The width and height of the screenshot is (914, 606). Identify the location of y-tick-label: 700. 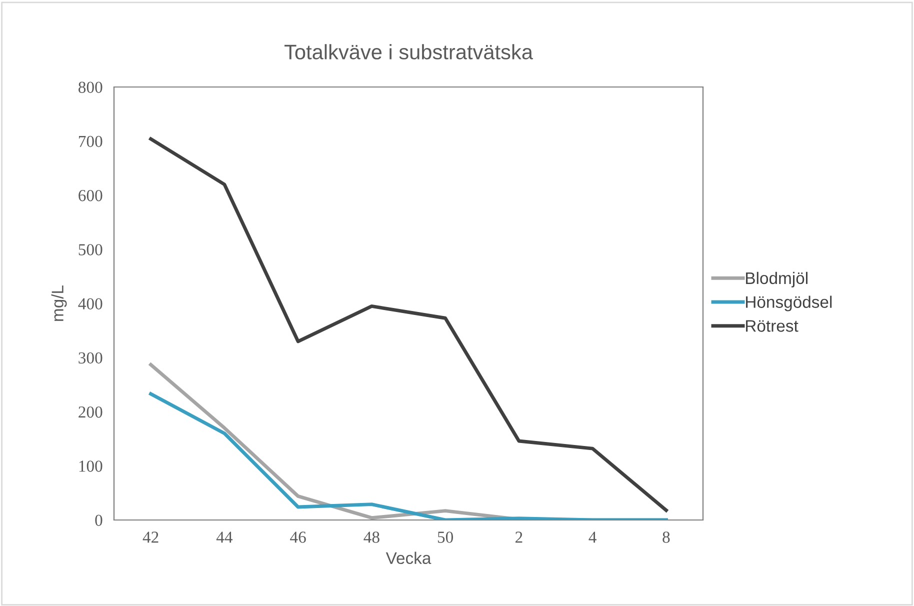
(90, 142).